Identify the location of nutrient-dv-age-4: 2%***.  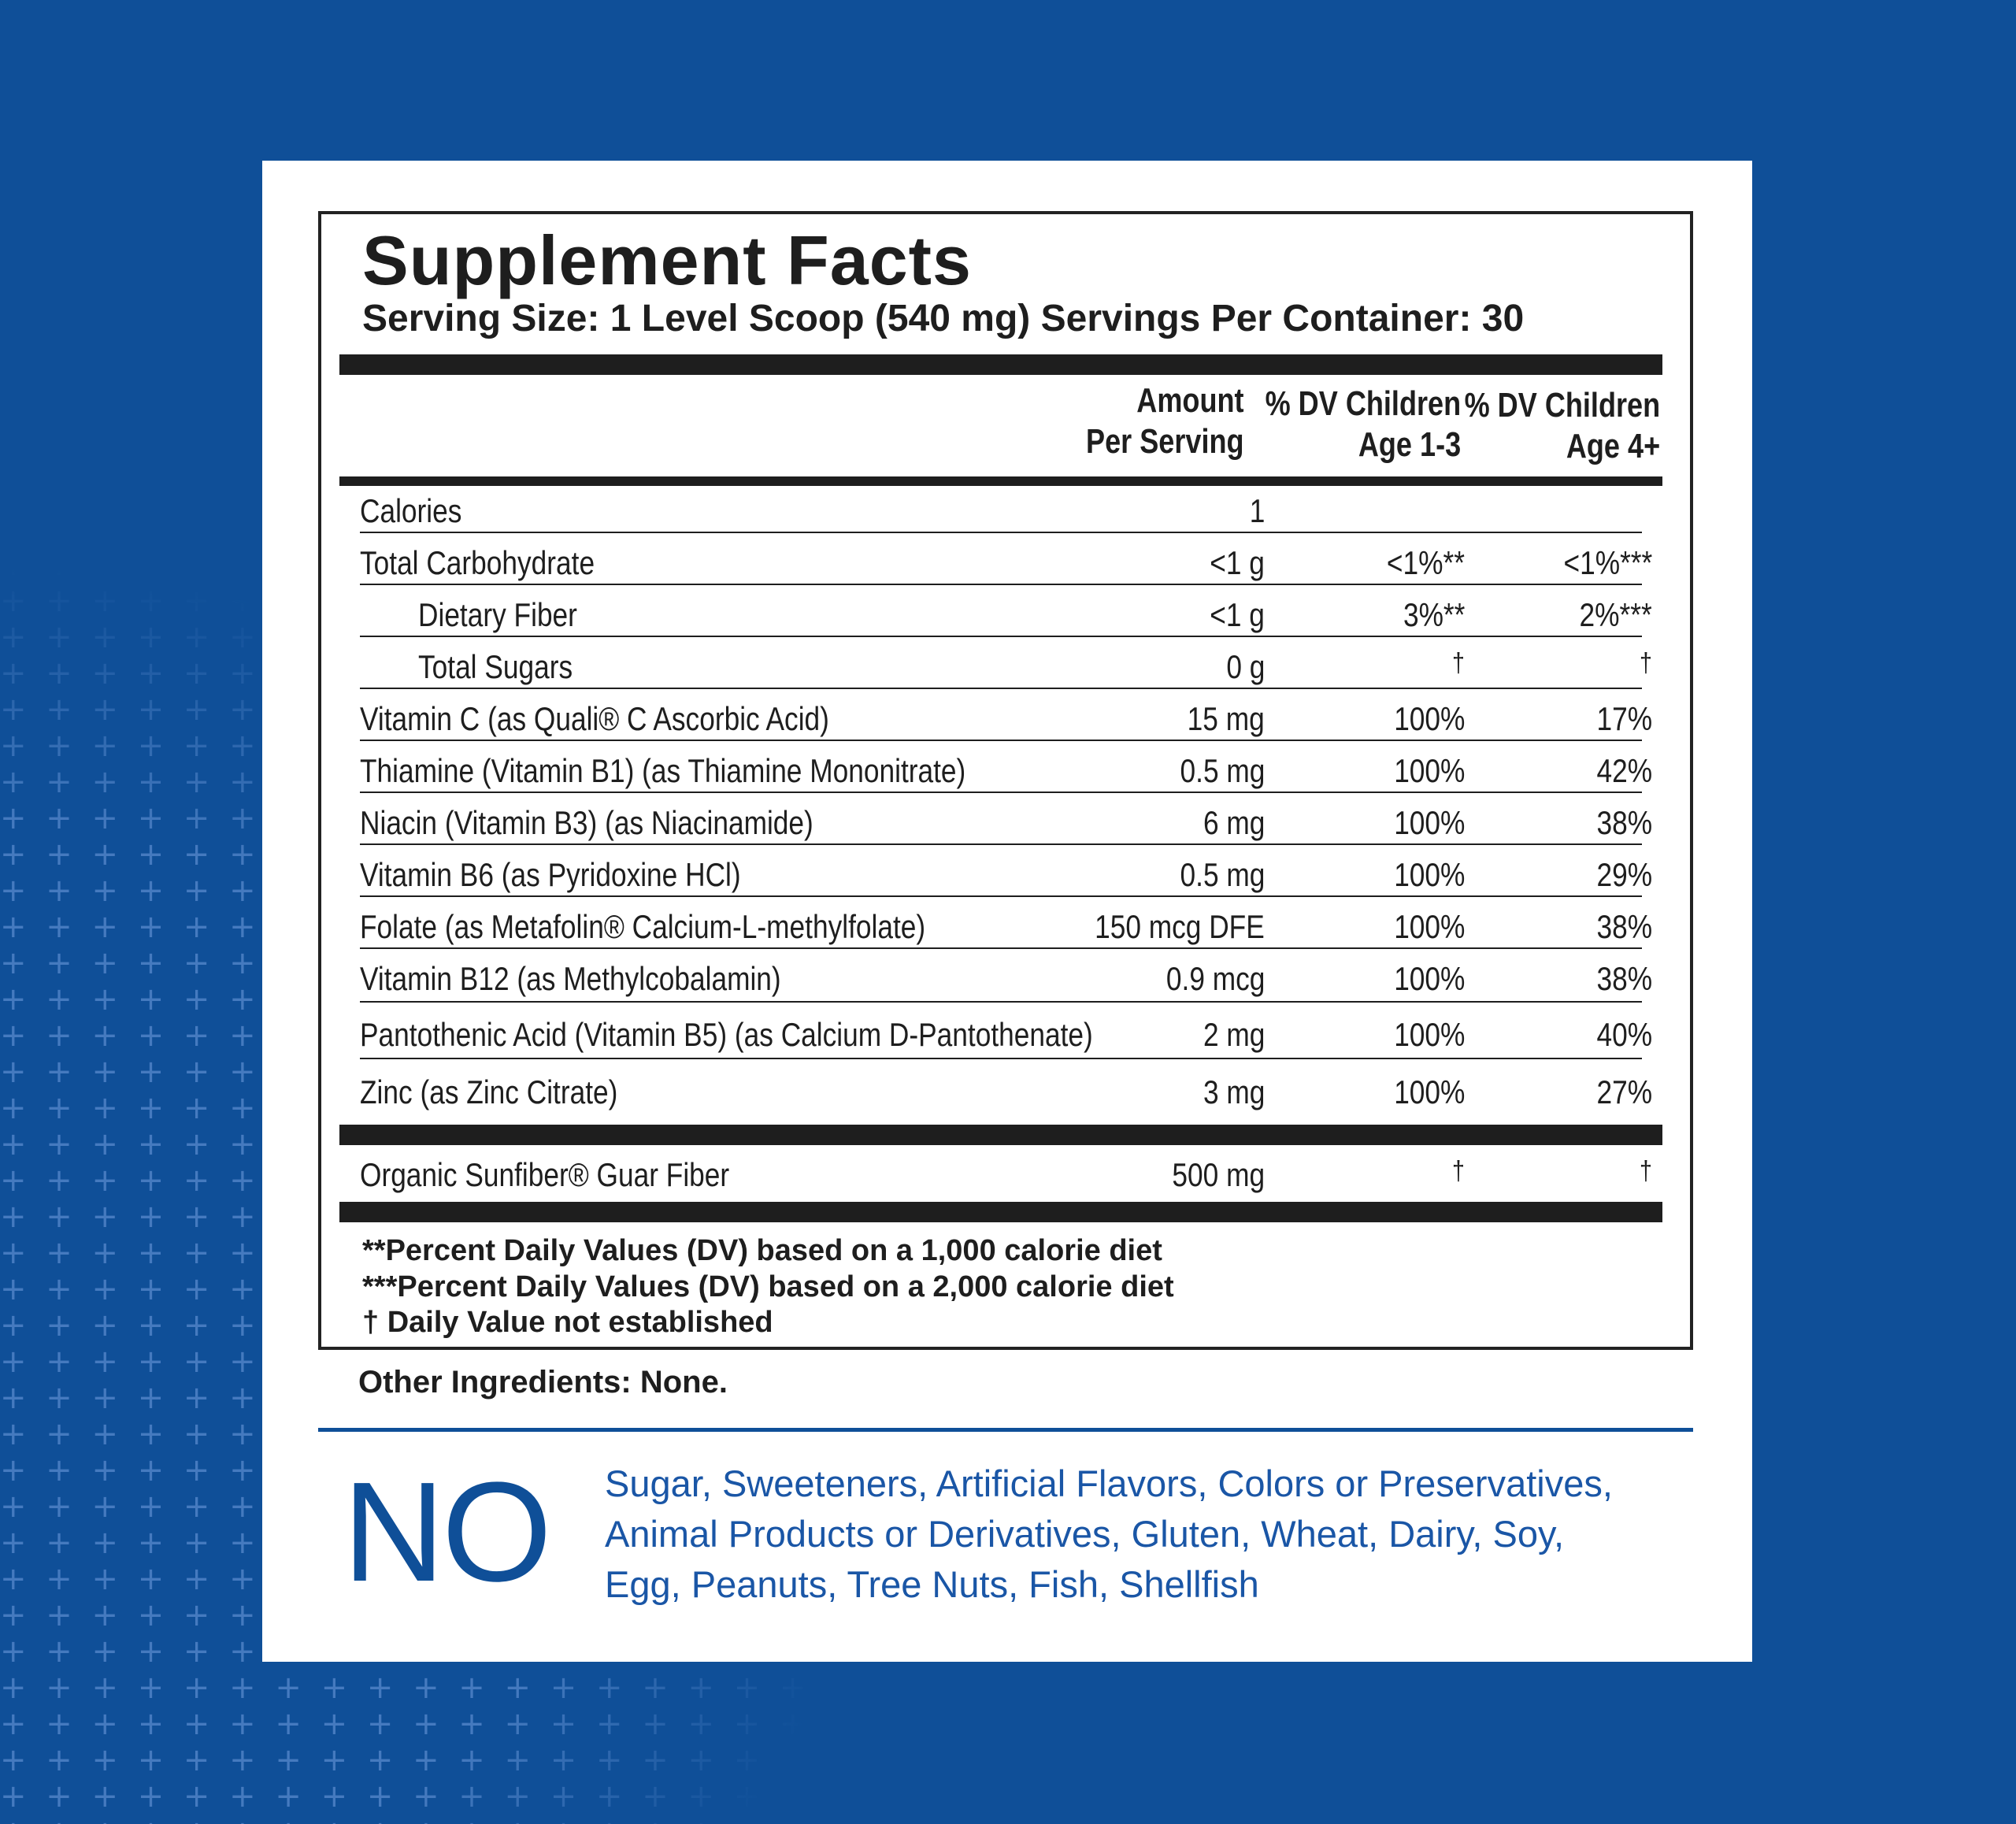
(1615, 614).